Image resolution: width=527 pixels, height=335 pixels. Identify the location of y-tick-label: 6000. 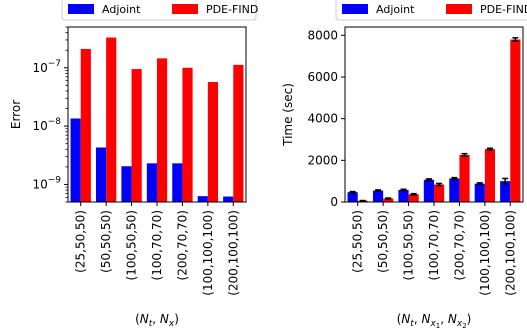
(322, 77).